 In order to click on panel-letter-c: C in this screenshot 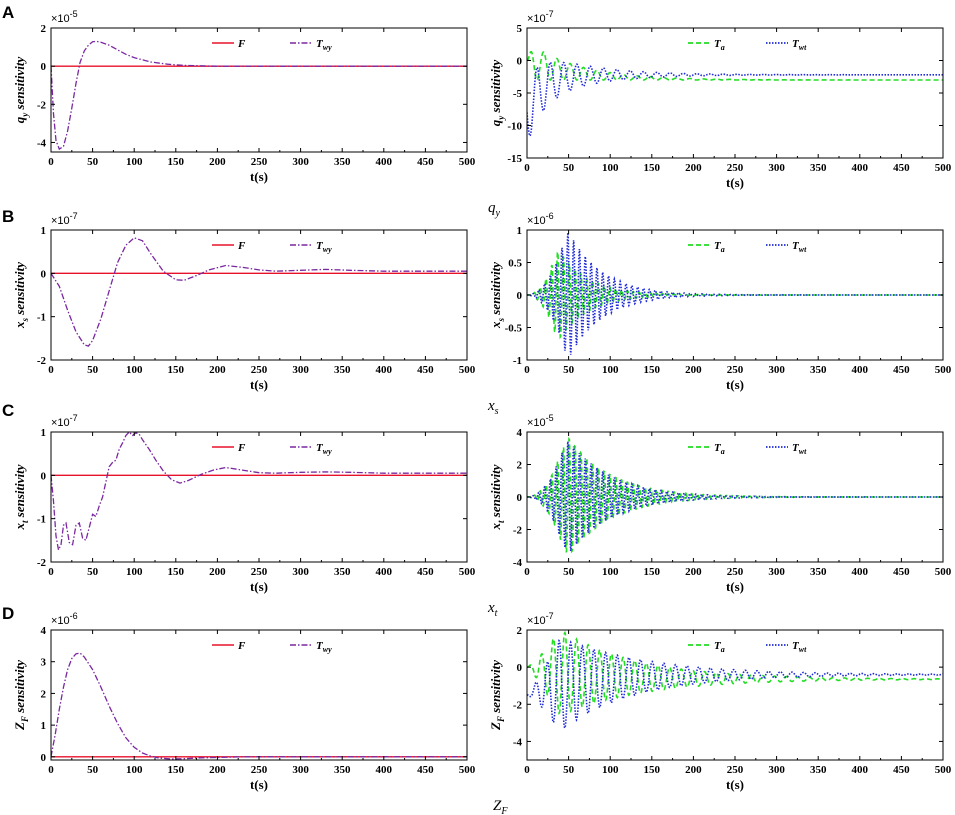, I will do `click(8, 410)`.